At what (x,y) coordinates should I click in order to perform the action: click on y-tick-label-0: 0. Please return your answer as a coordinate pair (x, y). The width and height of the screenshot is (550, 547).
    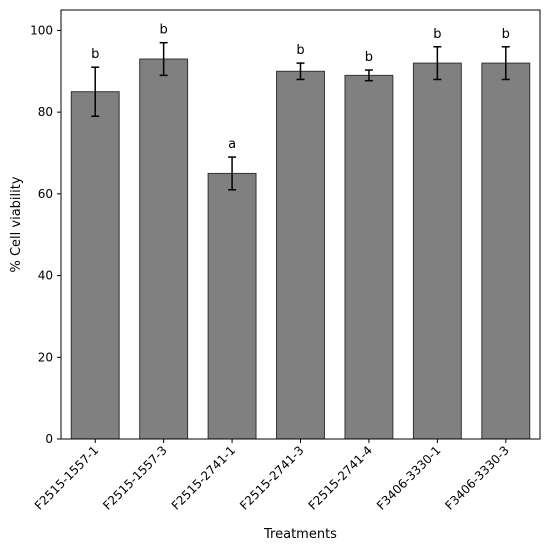
    Looking at the image, I should click on (49, 439).